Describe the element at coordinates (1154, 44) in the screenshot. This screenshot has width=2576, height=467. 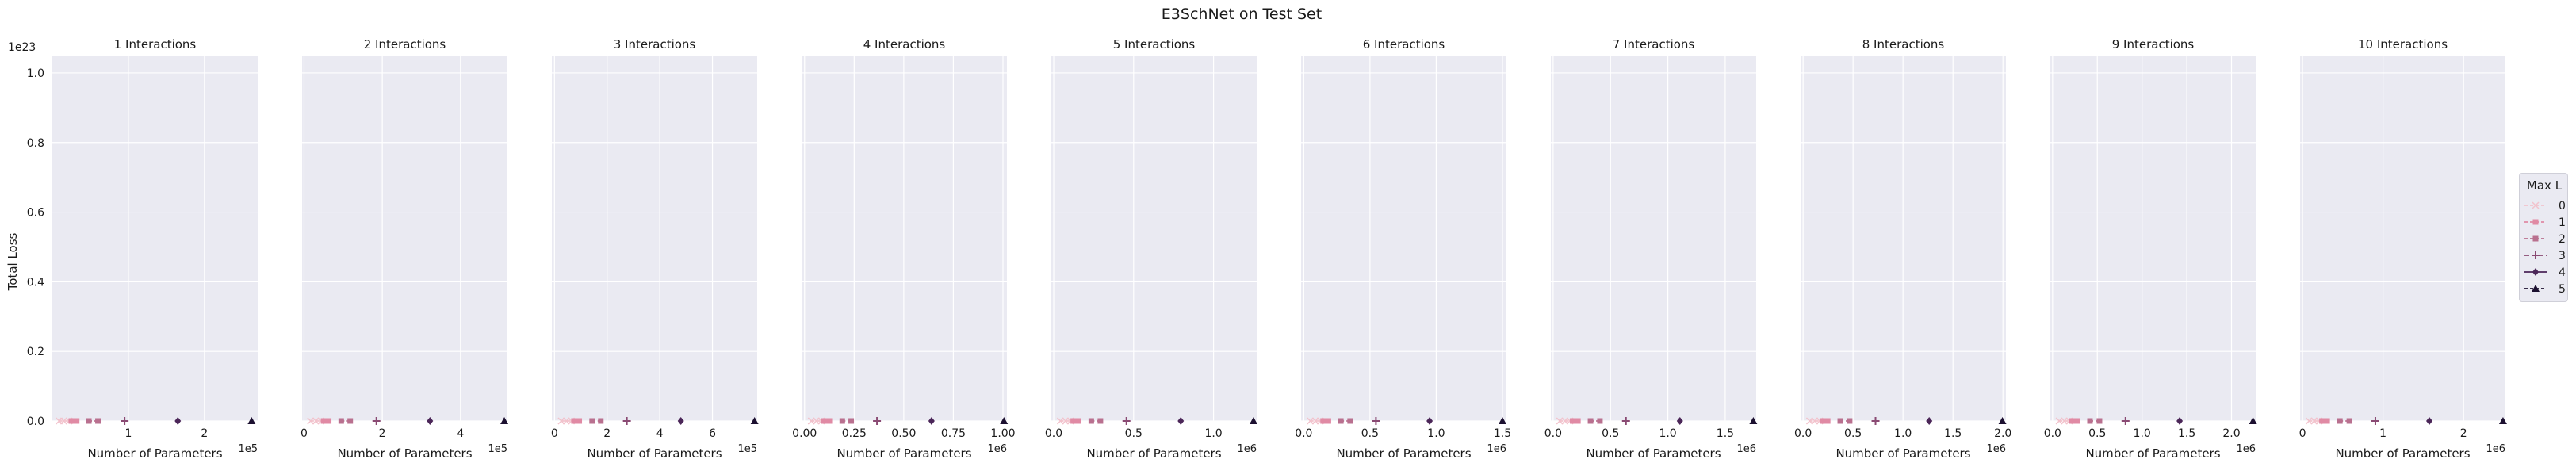
I see `panel-title: 5 Interactions` at that location.